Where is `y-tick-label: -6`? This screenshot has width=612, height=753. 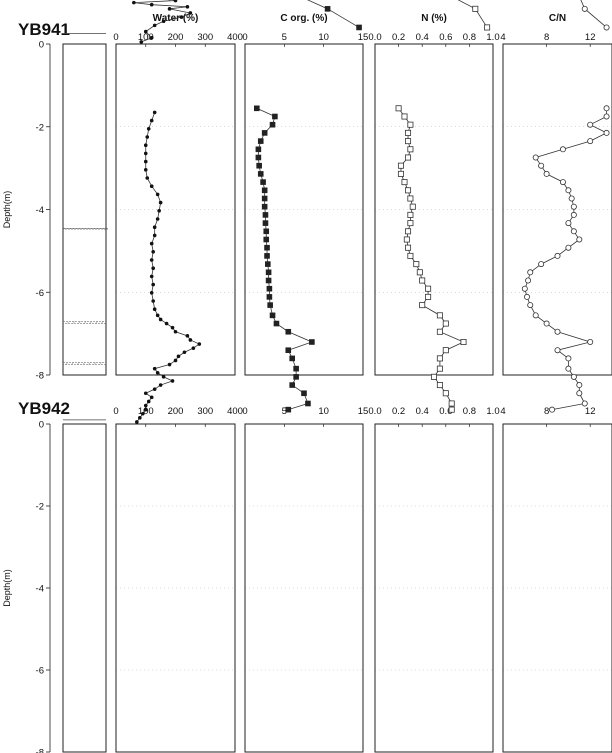
y-tick-label: -6 is located at coordinates (40, 671).